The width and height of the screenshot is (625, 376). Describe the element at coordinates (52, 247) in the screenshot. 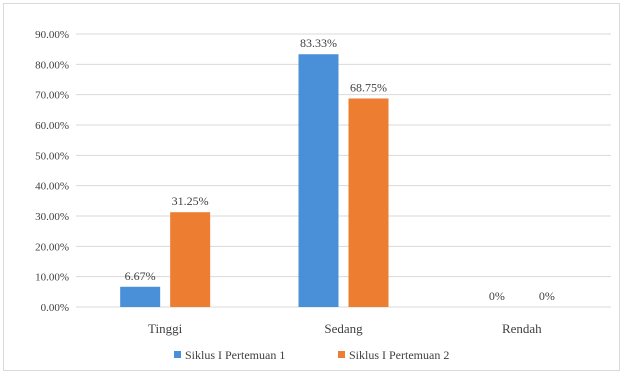

I see `y-tick-label-2: 20.00%` at that location.